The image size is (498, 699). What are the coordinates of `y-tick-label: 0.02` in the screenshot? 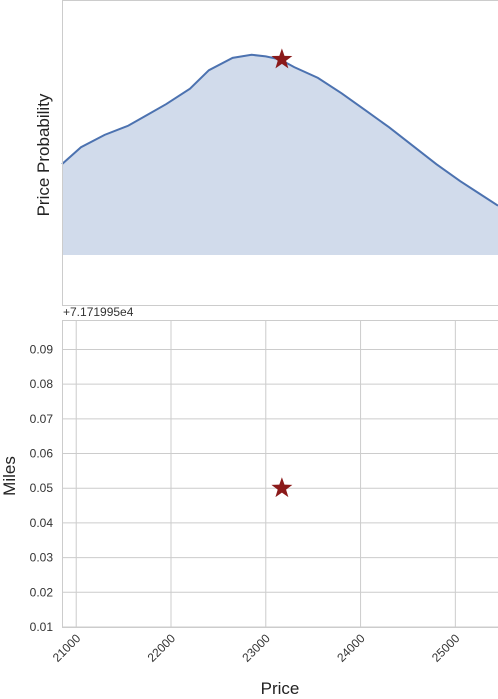 It's located at (42, 592).